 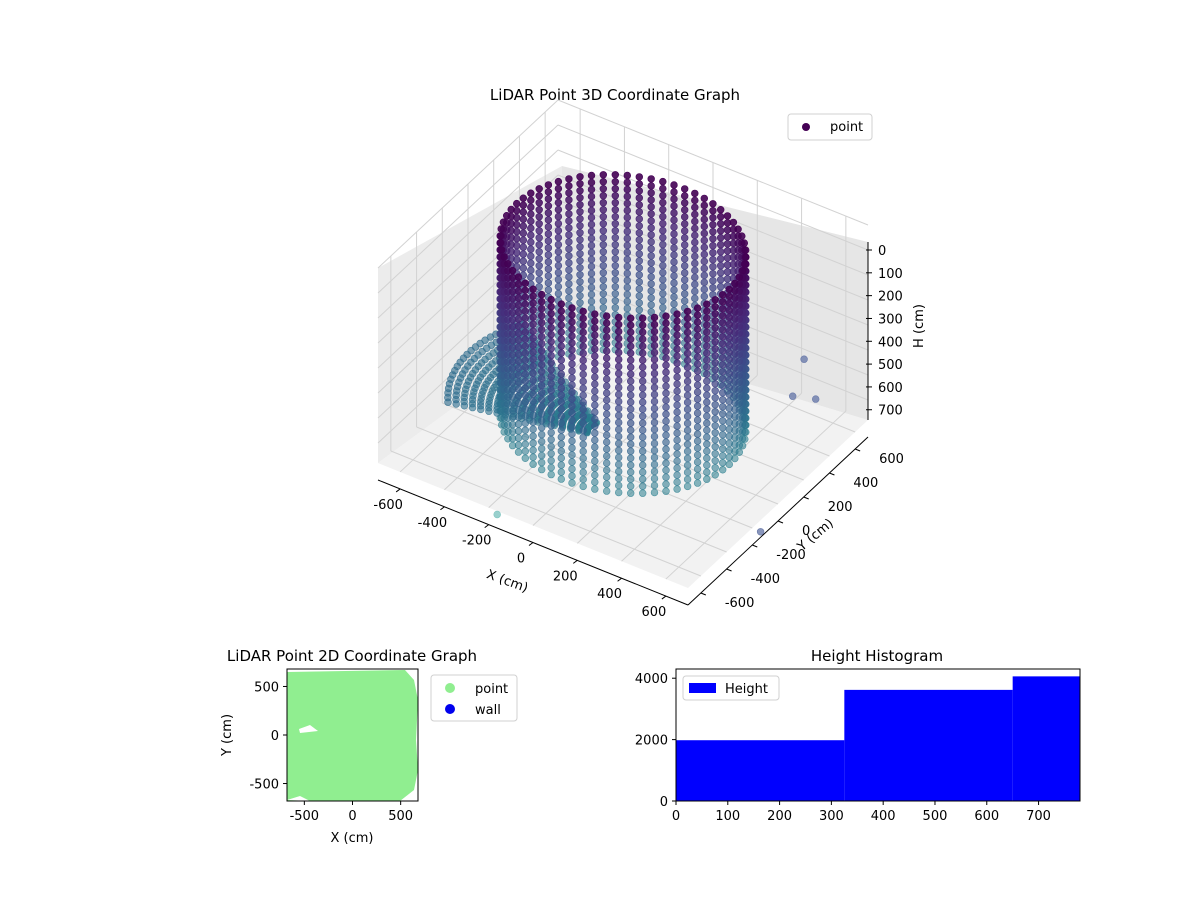 I want to click on gap-region-2d, so click(x=298, y=798).